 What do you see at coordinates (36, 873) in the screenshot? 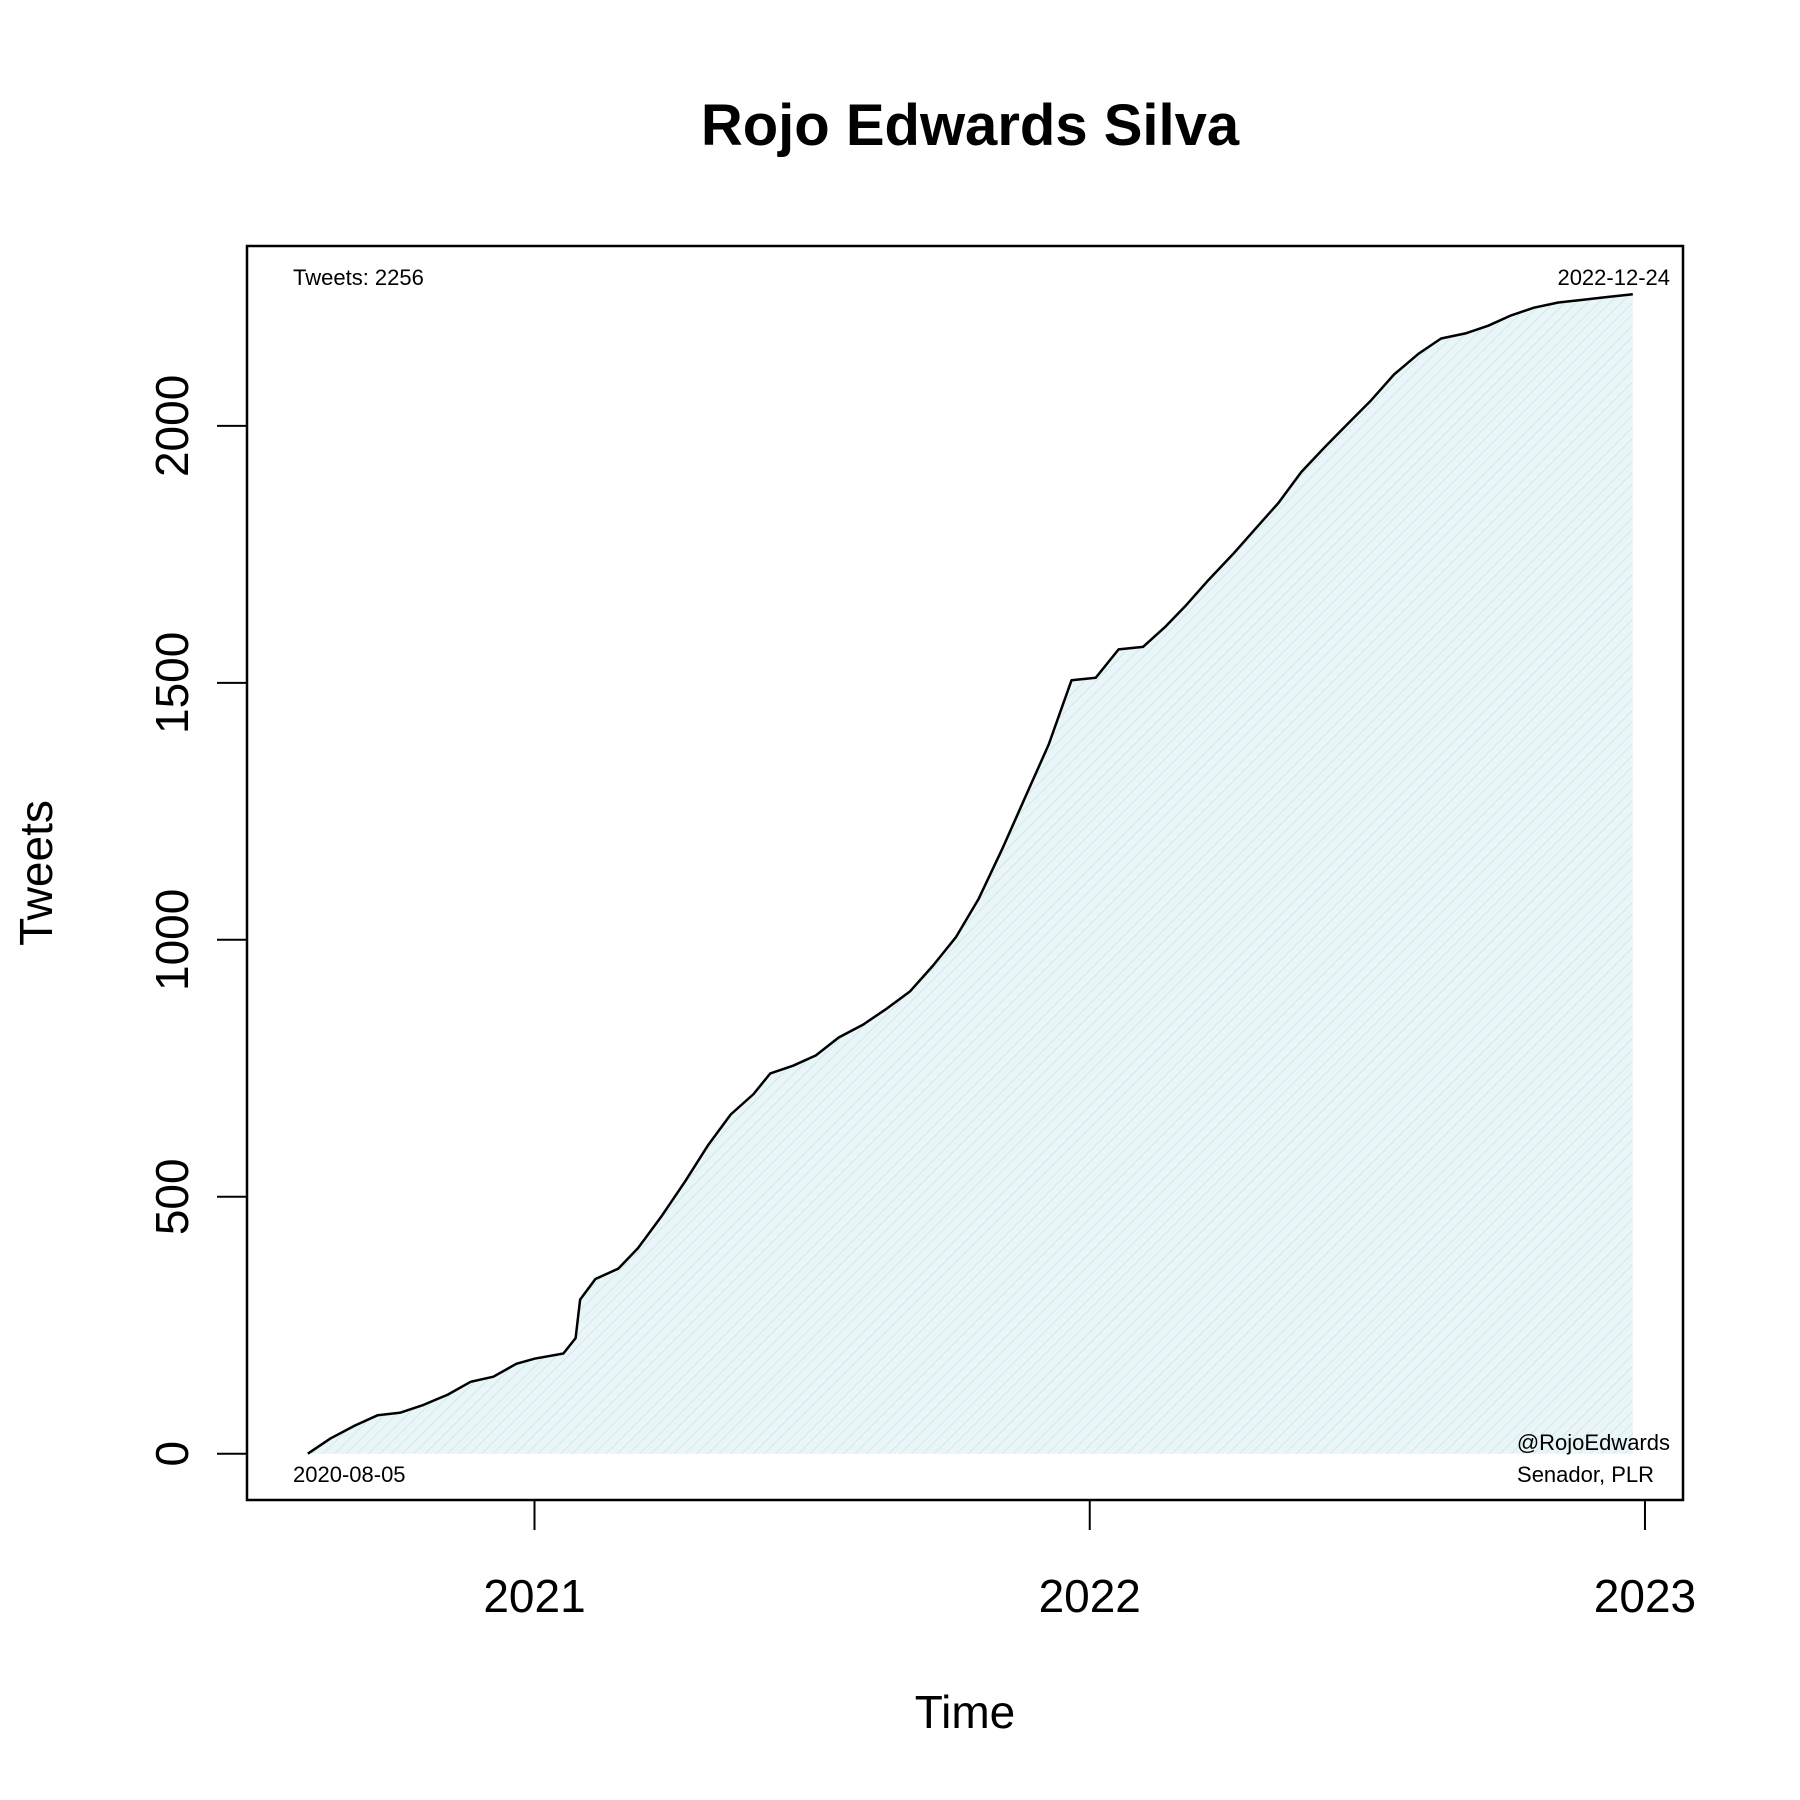
I see `y-axis-label: Tweets` at bounding box center [36, 873].